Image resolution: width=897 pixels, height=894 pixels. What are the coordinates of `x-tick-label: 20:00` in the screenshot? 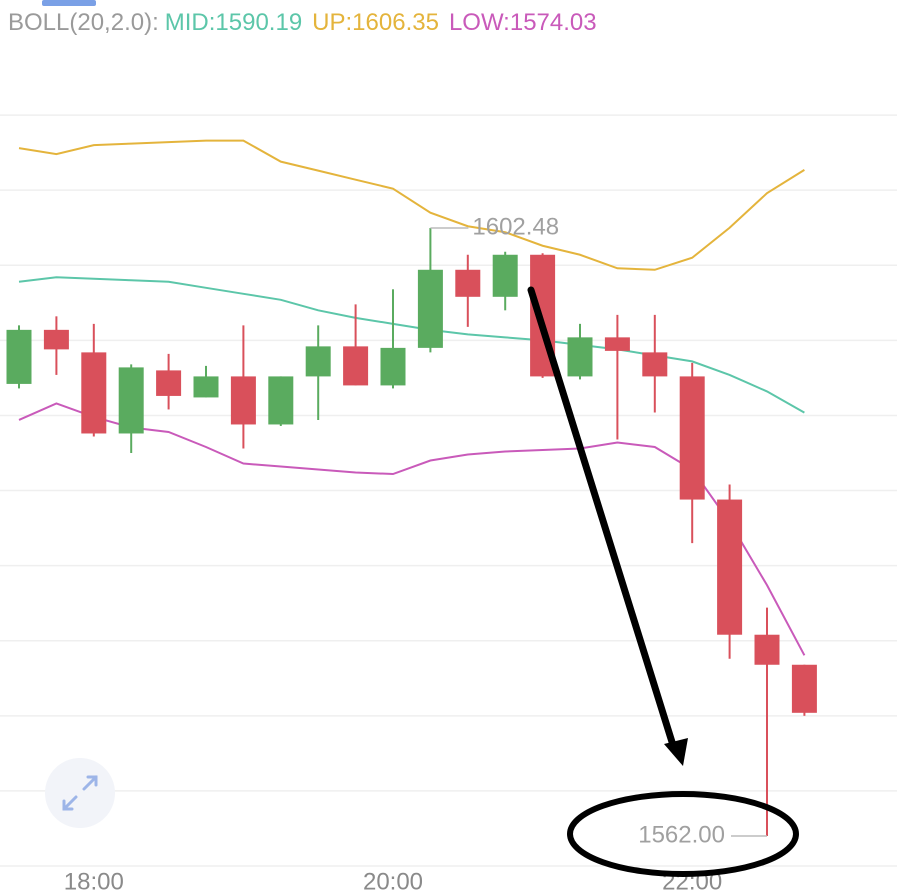 It's located at (393, 881).